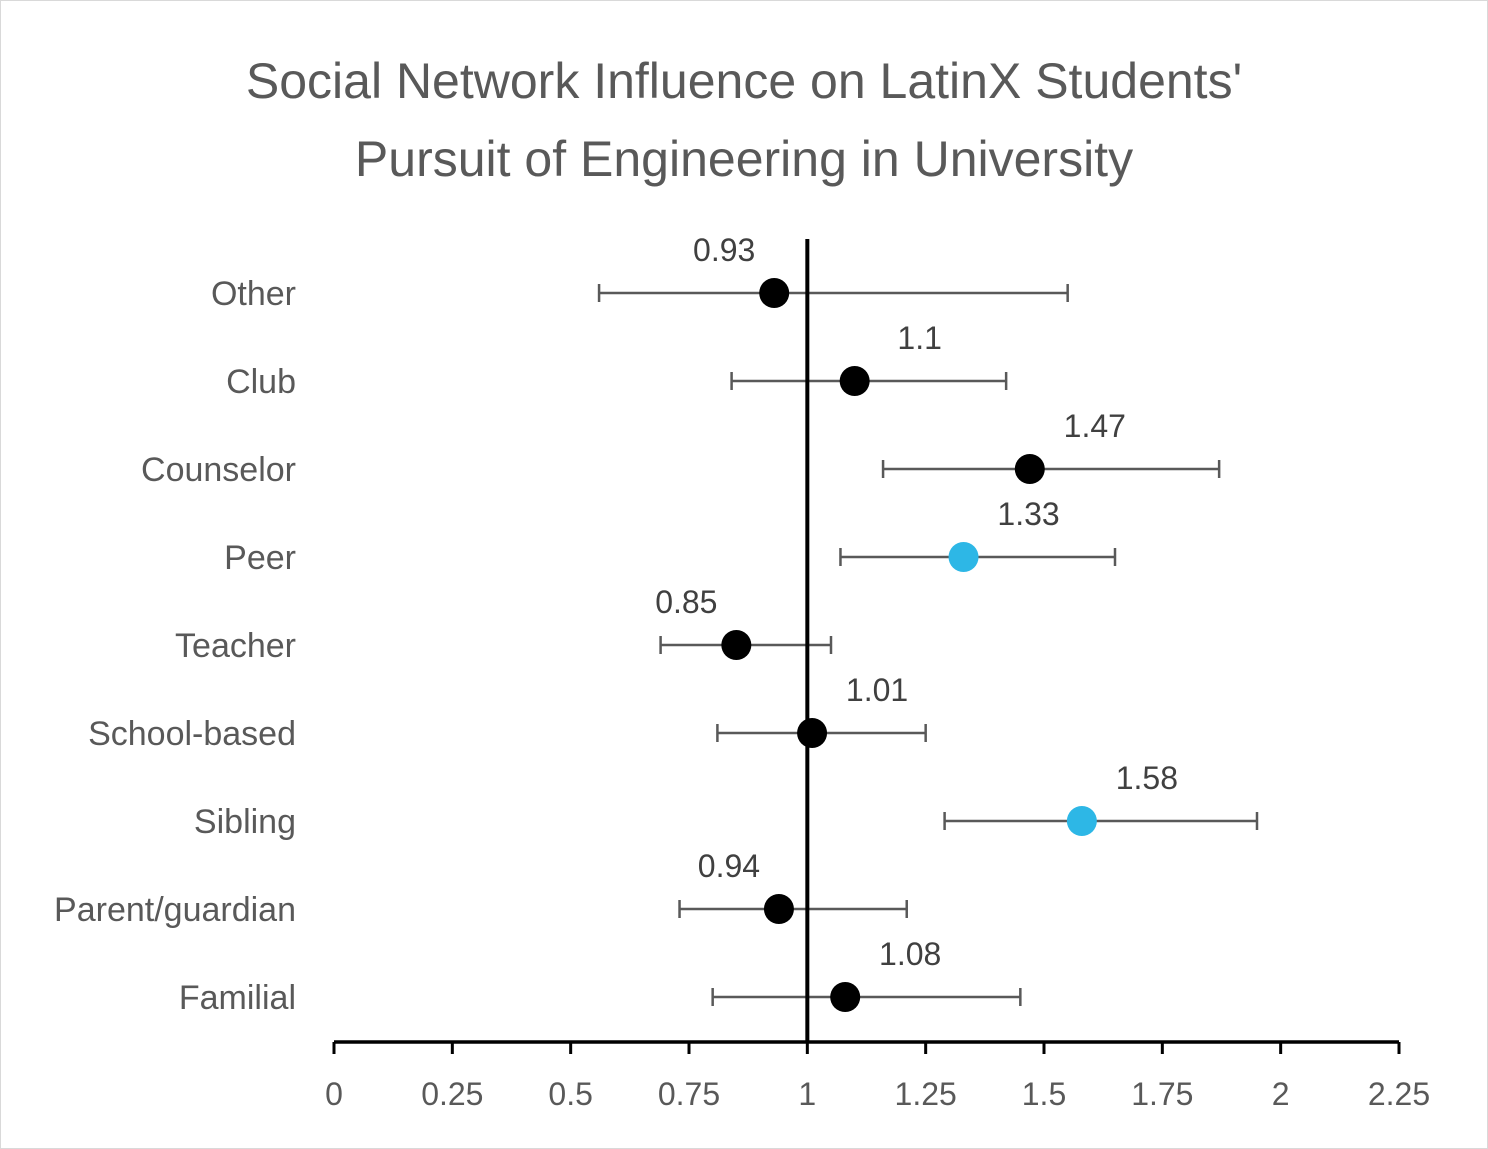 This screenshot has height=1149, width=1488. I want to click on category-label: Other, so click(253, 294).